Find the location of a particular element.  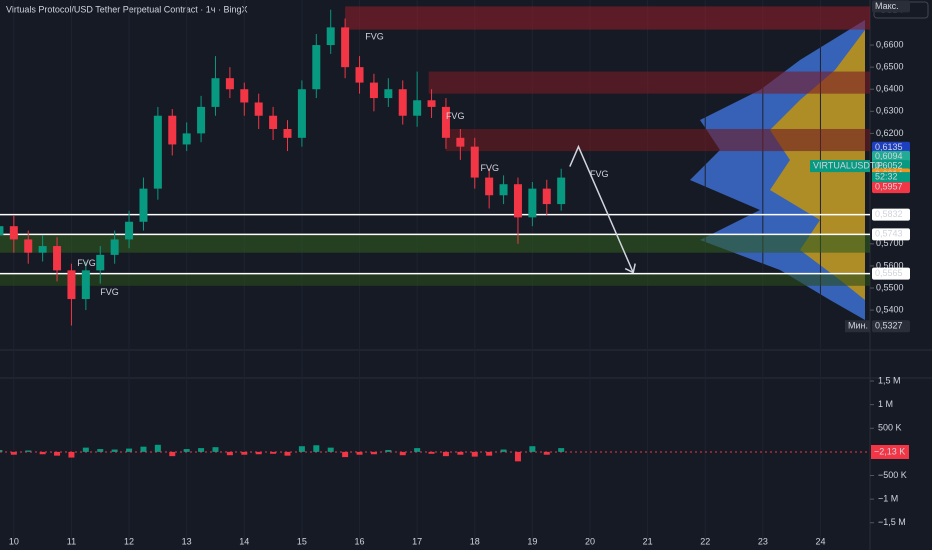

y-tick-label: 0,5700 is located at coordinates (890, 243).